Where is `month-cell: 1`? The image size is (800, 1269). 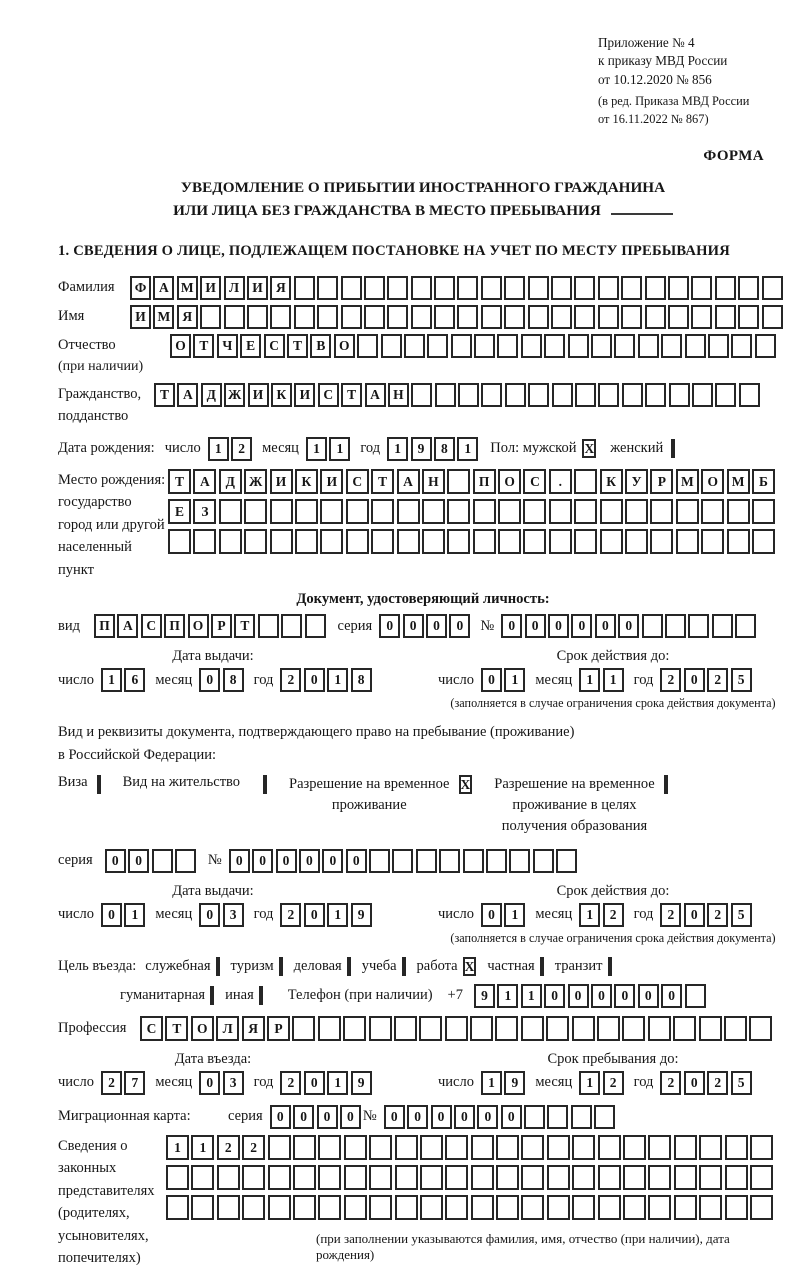
month-cell: 1 is located at coordinates (613, 680).